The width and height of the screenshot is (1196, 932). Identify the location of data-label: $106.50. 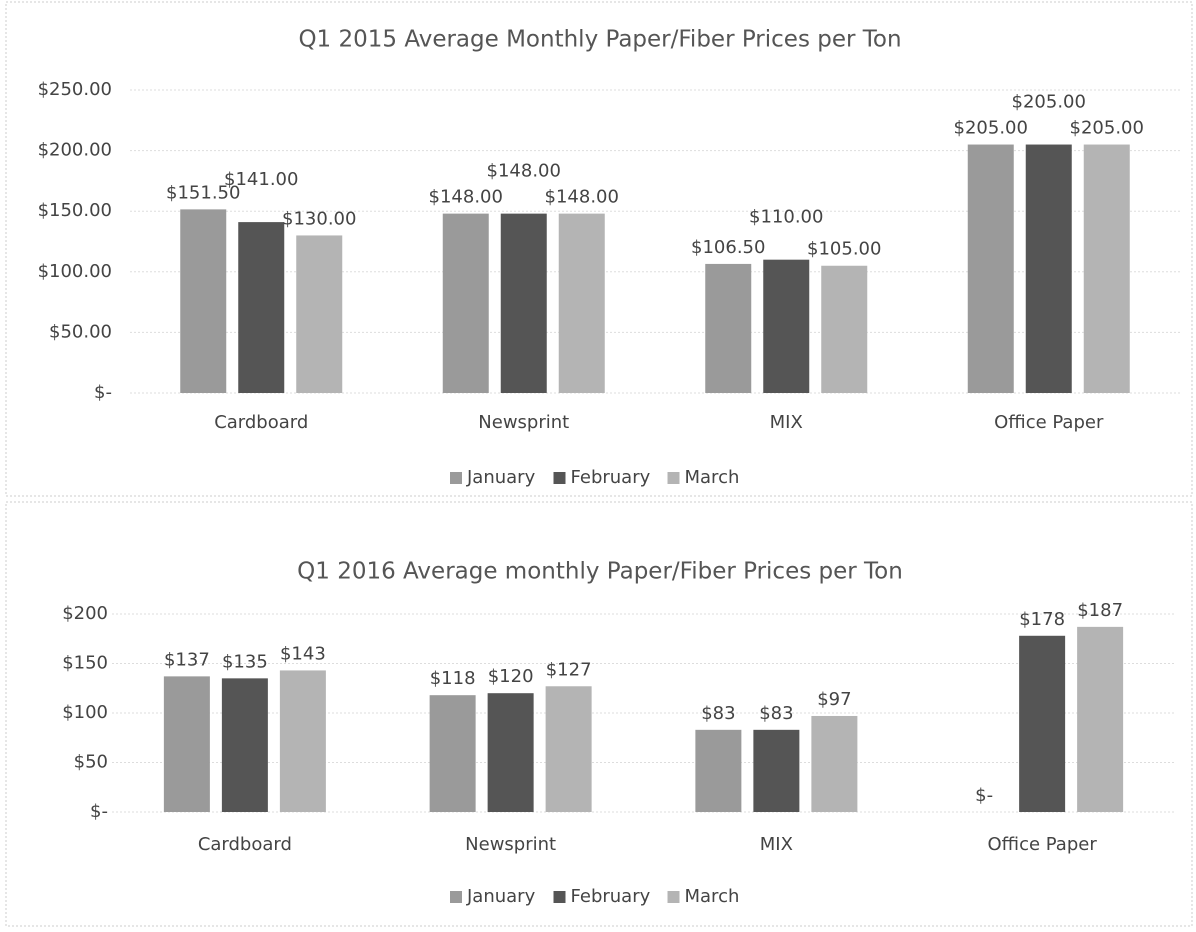
(728, 247).